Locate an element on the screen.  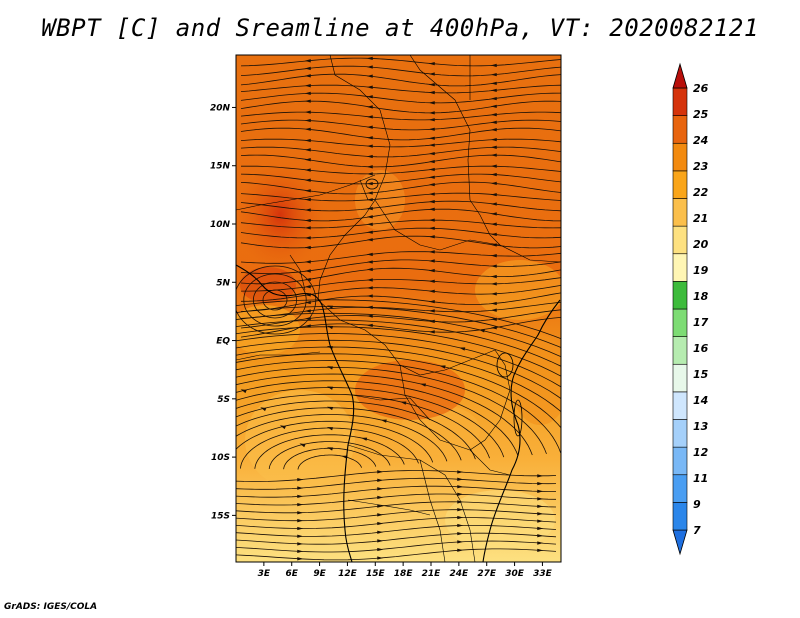
colorbar: 7 9 11 12 13 14 15 16 17 18 19 20 21 22 23 24 25 26 is located at coordinates (690, 309).